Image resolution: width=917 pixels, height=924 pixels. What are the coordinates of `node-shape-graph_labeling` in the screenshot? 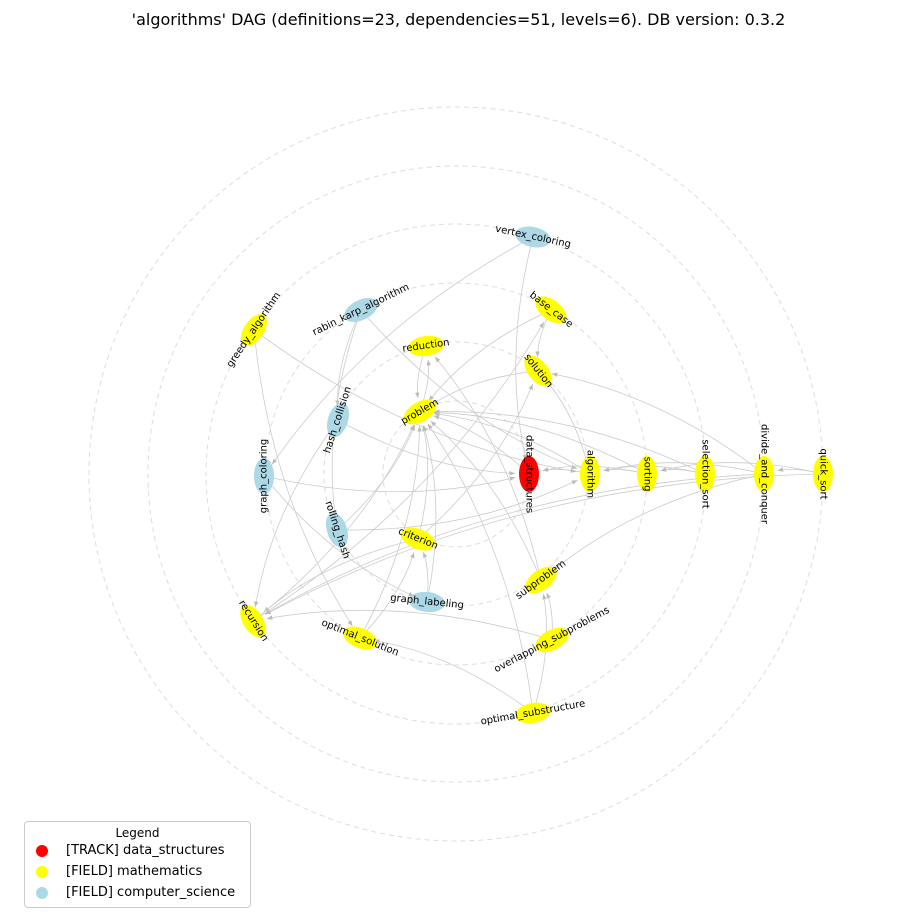 It's located at (427, 602).